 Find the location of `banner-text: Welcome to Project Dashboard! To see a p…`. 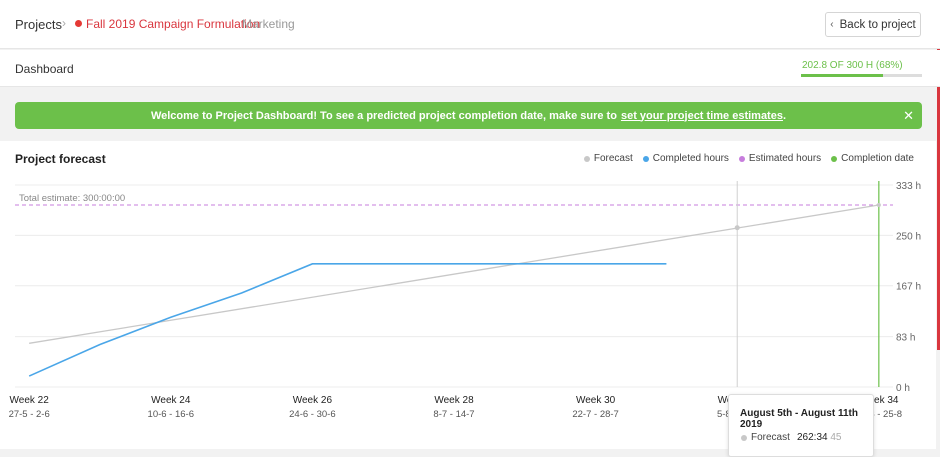

banner-text: Welcome to Project Dashboard! To see a p… is located at coordinates (383, 115).